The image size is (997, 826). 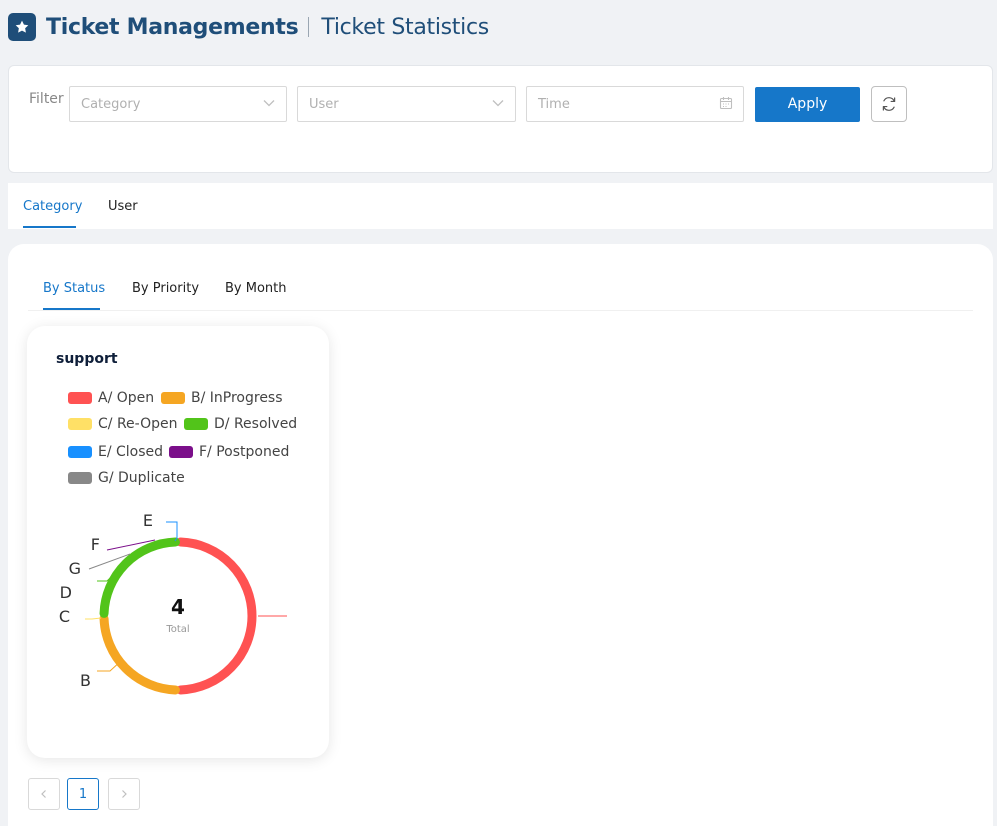 I want to click on page-title: Ticket Statistics, so click(x=405, y=27).